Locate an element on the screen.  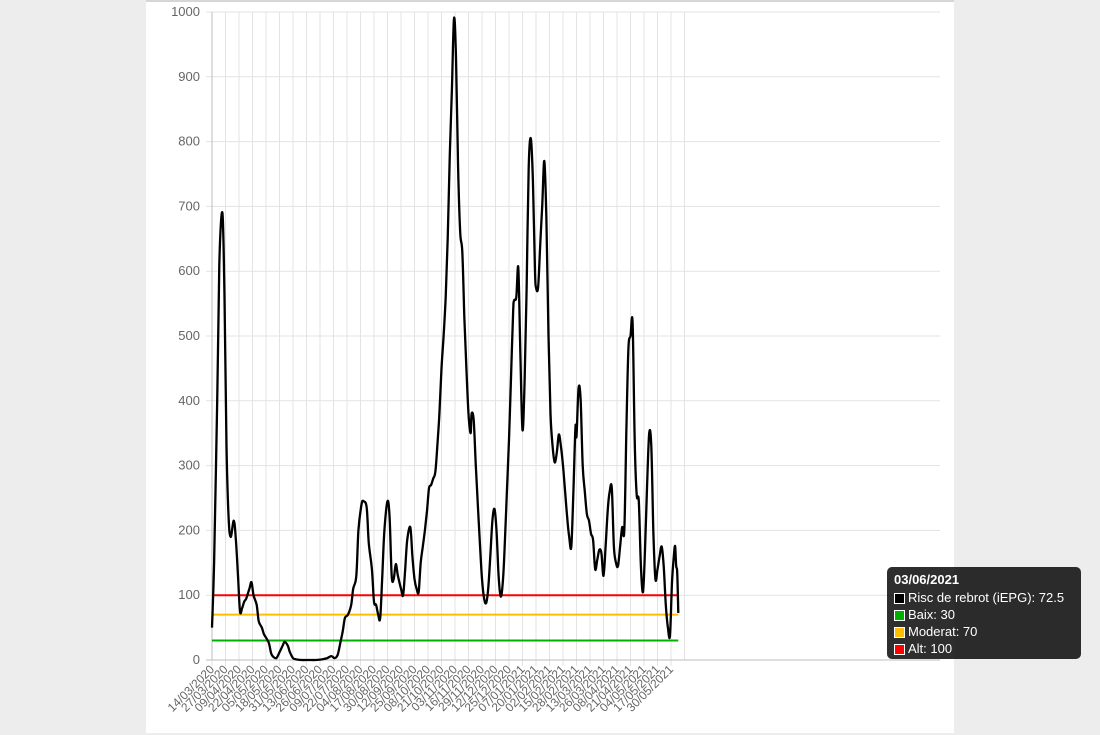
y-tick-label: 300 is located at coordinates (189, 465).